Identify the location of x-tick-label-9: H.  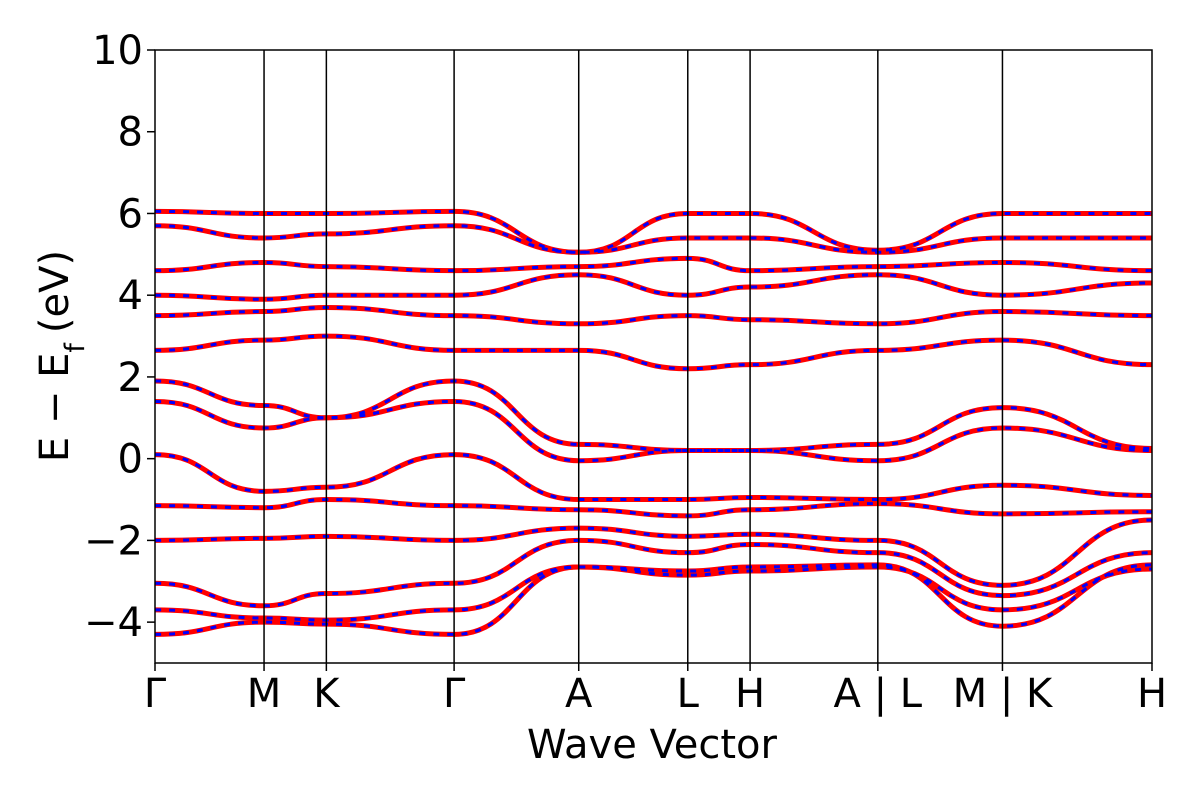
(1152, 694).